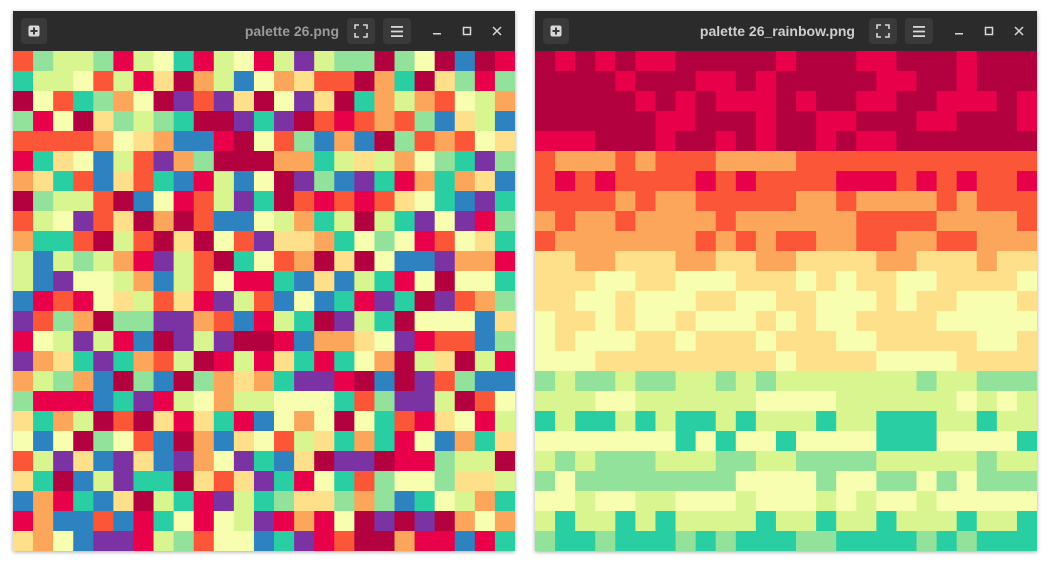 This screenshot has width=1052, height=565. Describe the element at coordinates (264, 31) in the screenshot. I see `title-bar: palette 26.png` at that location.